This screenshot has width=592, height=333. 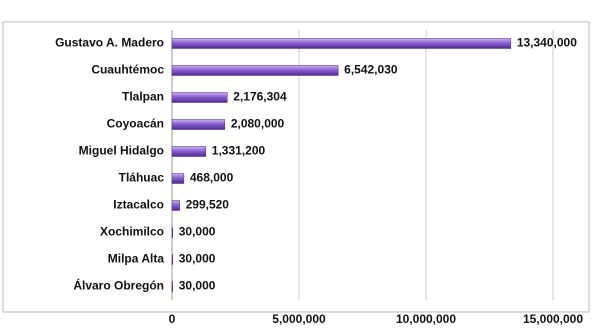 I want to click on y-tick-label: Iztacalco, so click(x=138, y=205).